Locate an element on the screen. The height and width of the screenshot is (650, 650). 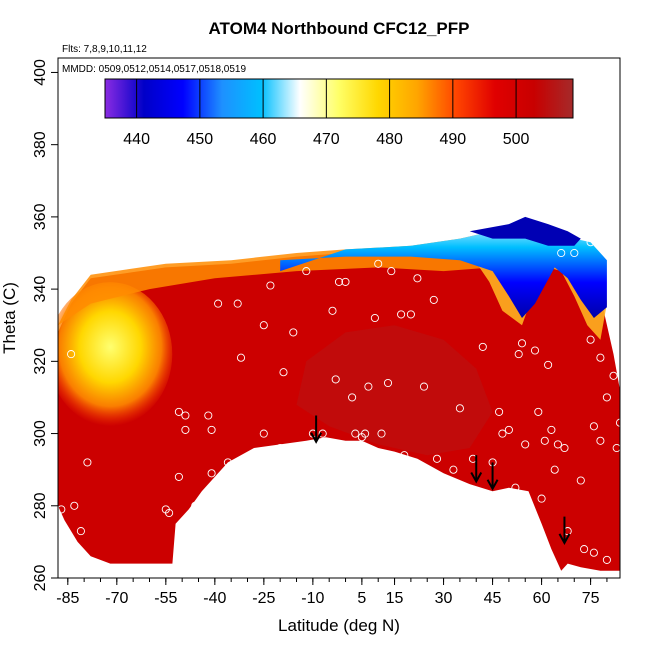
x-tick-label: 5 is located at coordinates (361, 598).